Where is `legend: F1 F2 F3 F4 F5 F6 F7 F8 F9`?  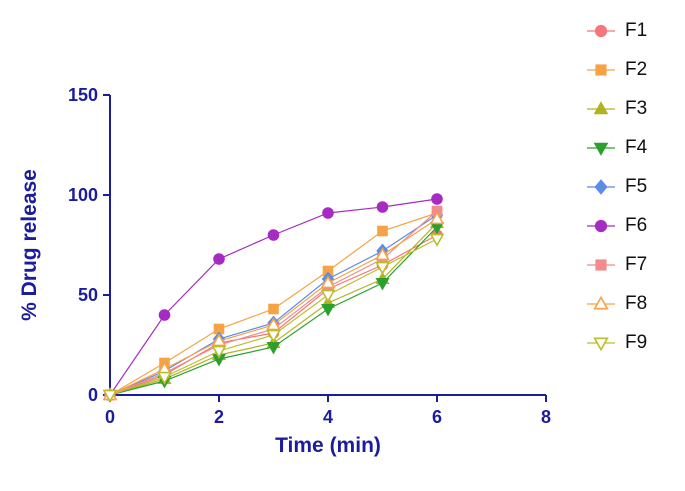 legend: F1 F2 F3 F4 F5 F6 F7 F8 F9 is located at coordinates (615, 187).